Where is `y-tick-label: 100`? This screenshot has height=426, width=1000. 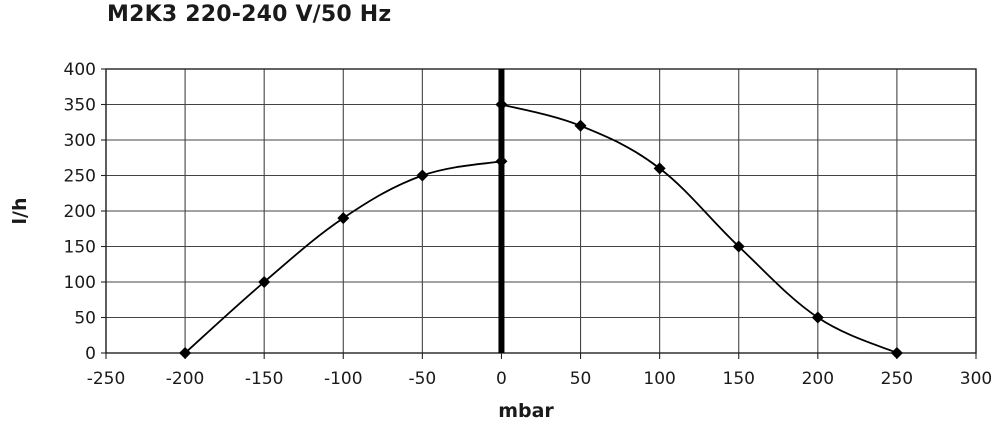
y-tick-label: 100 is located at coordinates (80, 283).